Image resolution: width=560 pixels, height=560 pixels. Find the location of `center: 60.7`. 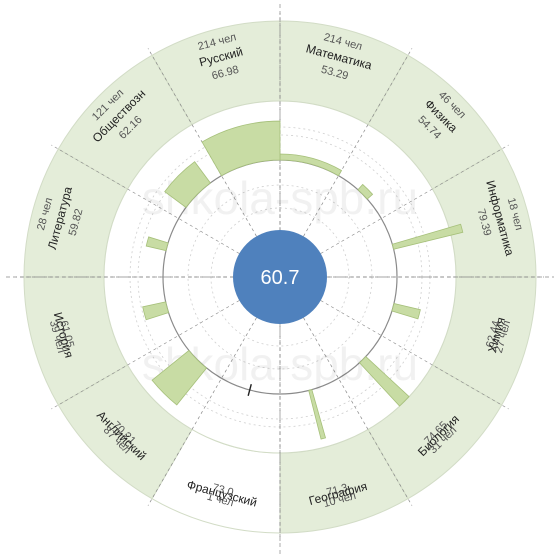

center: 60.7 is located at coordinates (280, 277).